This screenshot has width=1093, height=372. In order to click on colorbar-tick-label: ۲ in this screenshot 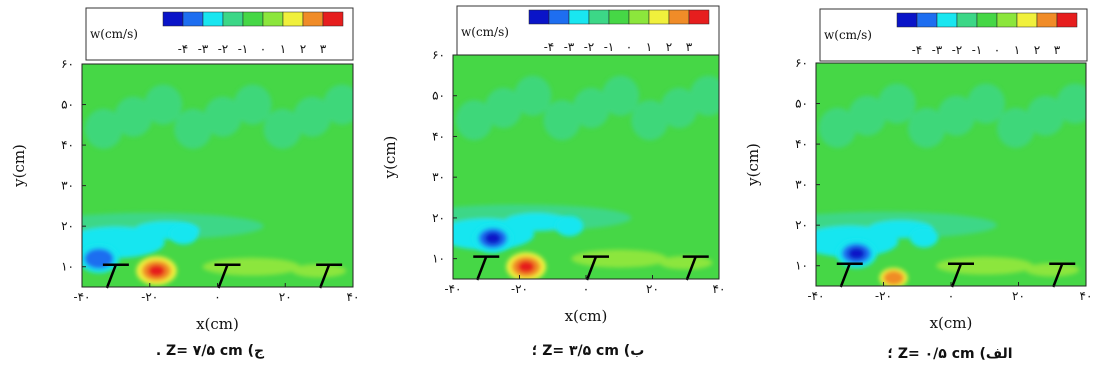, I will do `click(303, 49)`.